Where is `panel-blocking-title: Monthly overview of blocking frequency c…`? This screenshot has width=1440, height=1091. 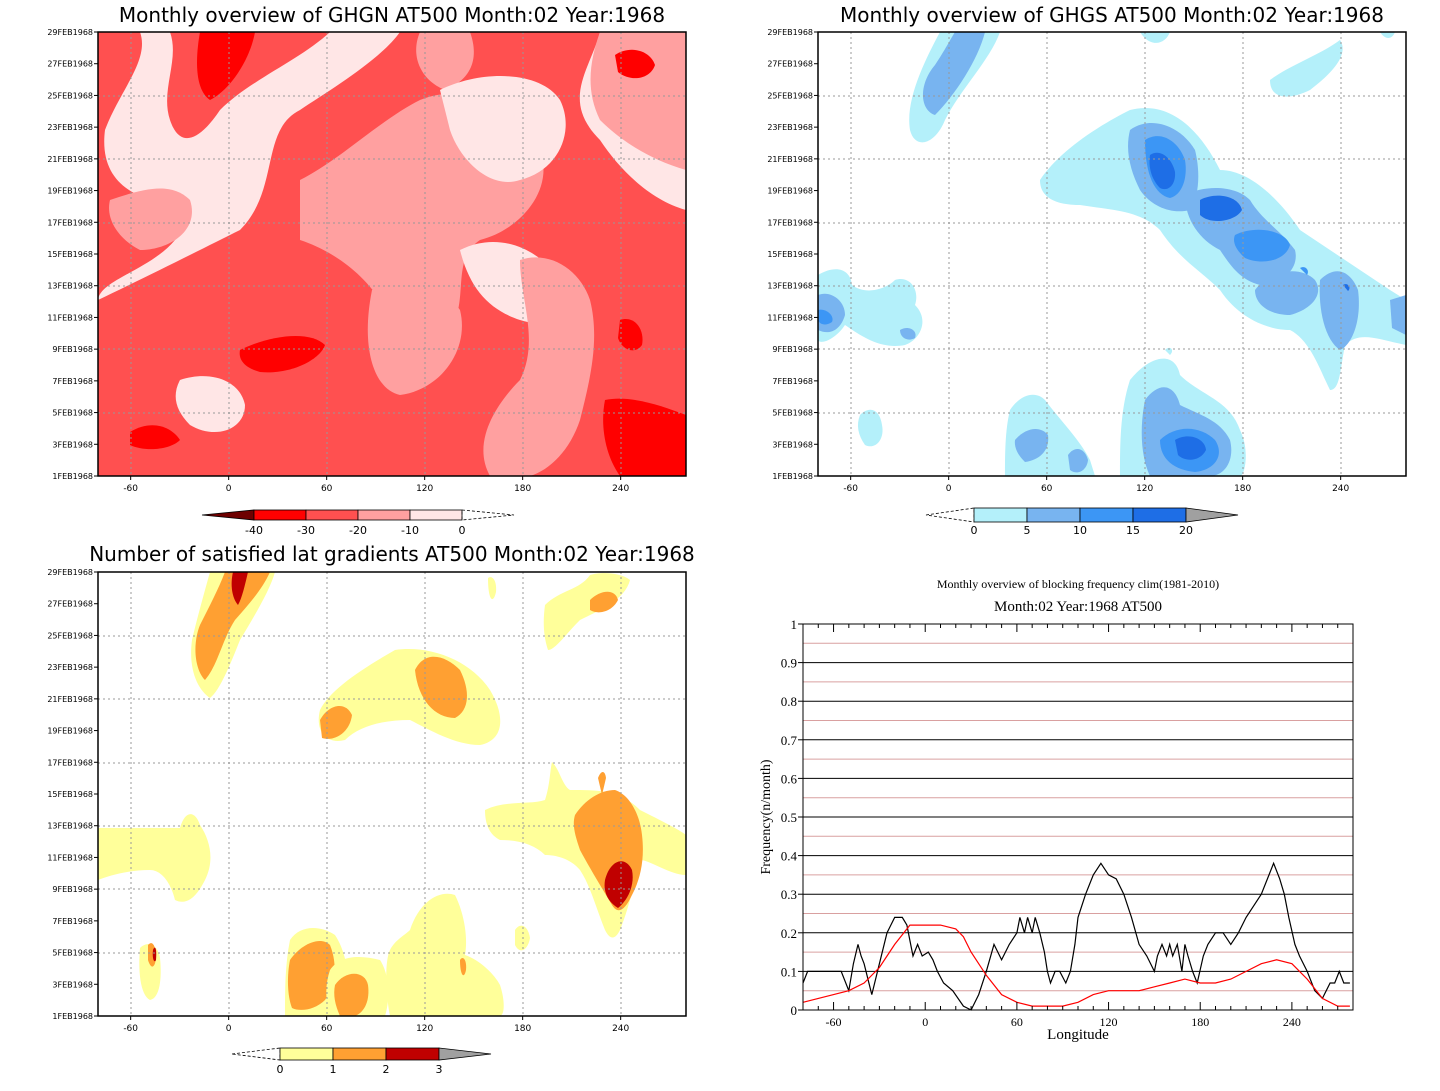
panel-blocking-title: Monthly overview of blocking frequency c… is located at coordinates (1078, 584).